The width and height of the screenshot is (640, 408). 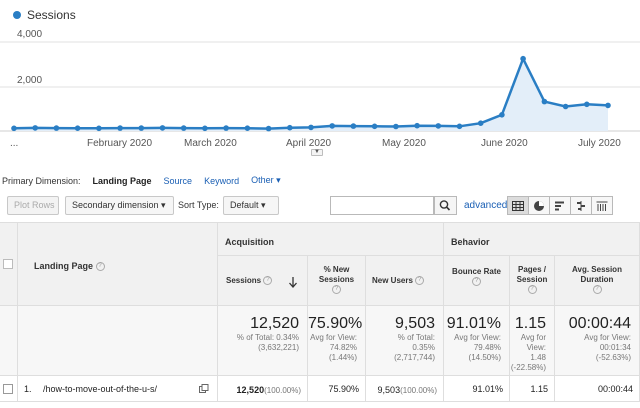 I want to click on x-tick-label: June 2020, so click(x=504, y=143).